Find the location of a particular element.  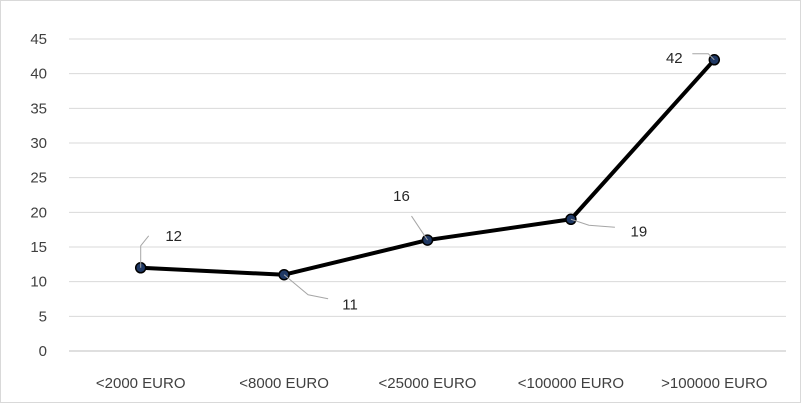

data-label: 16 is located at coordinates (401, 196).